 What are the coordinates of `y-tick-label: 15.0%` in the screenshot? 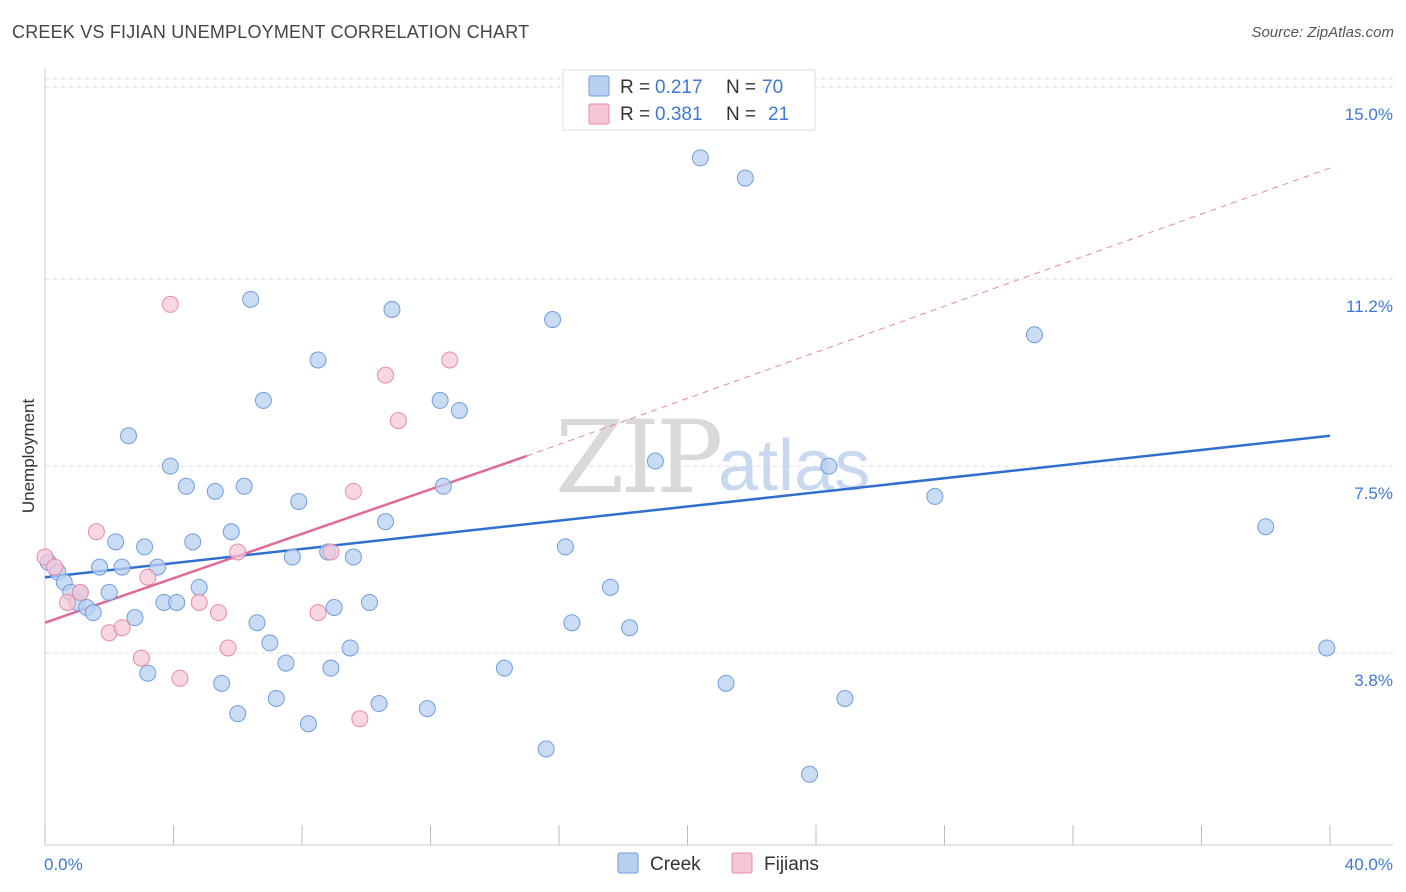 It's located at (1369, 114).